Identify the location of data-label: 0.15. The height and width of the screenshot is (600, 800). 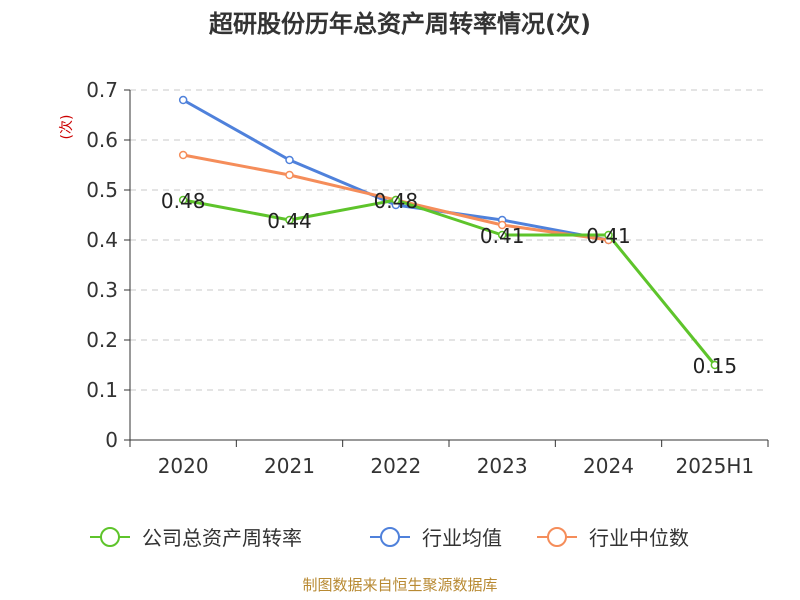
(715, 366).